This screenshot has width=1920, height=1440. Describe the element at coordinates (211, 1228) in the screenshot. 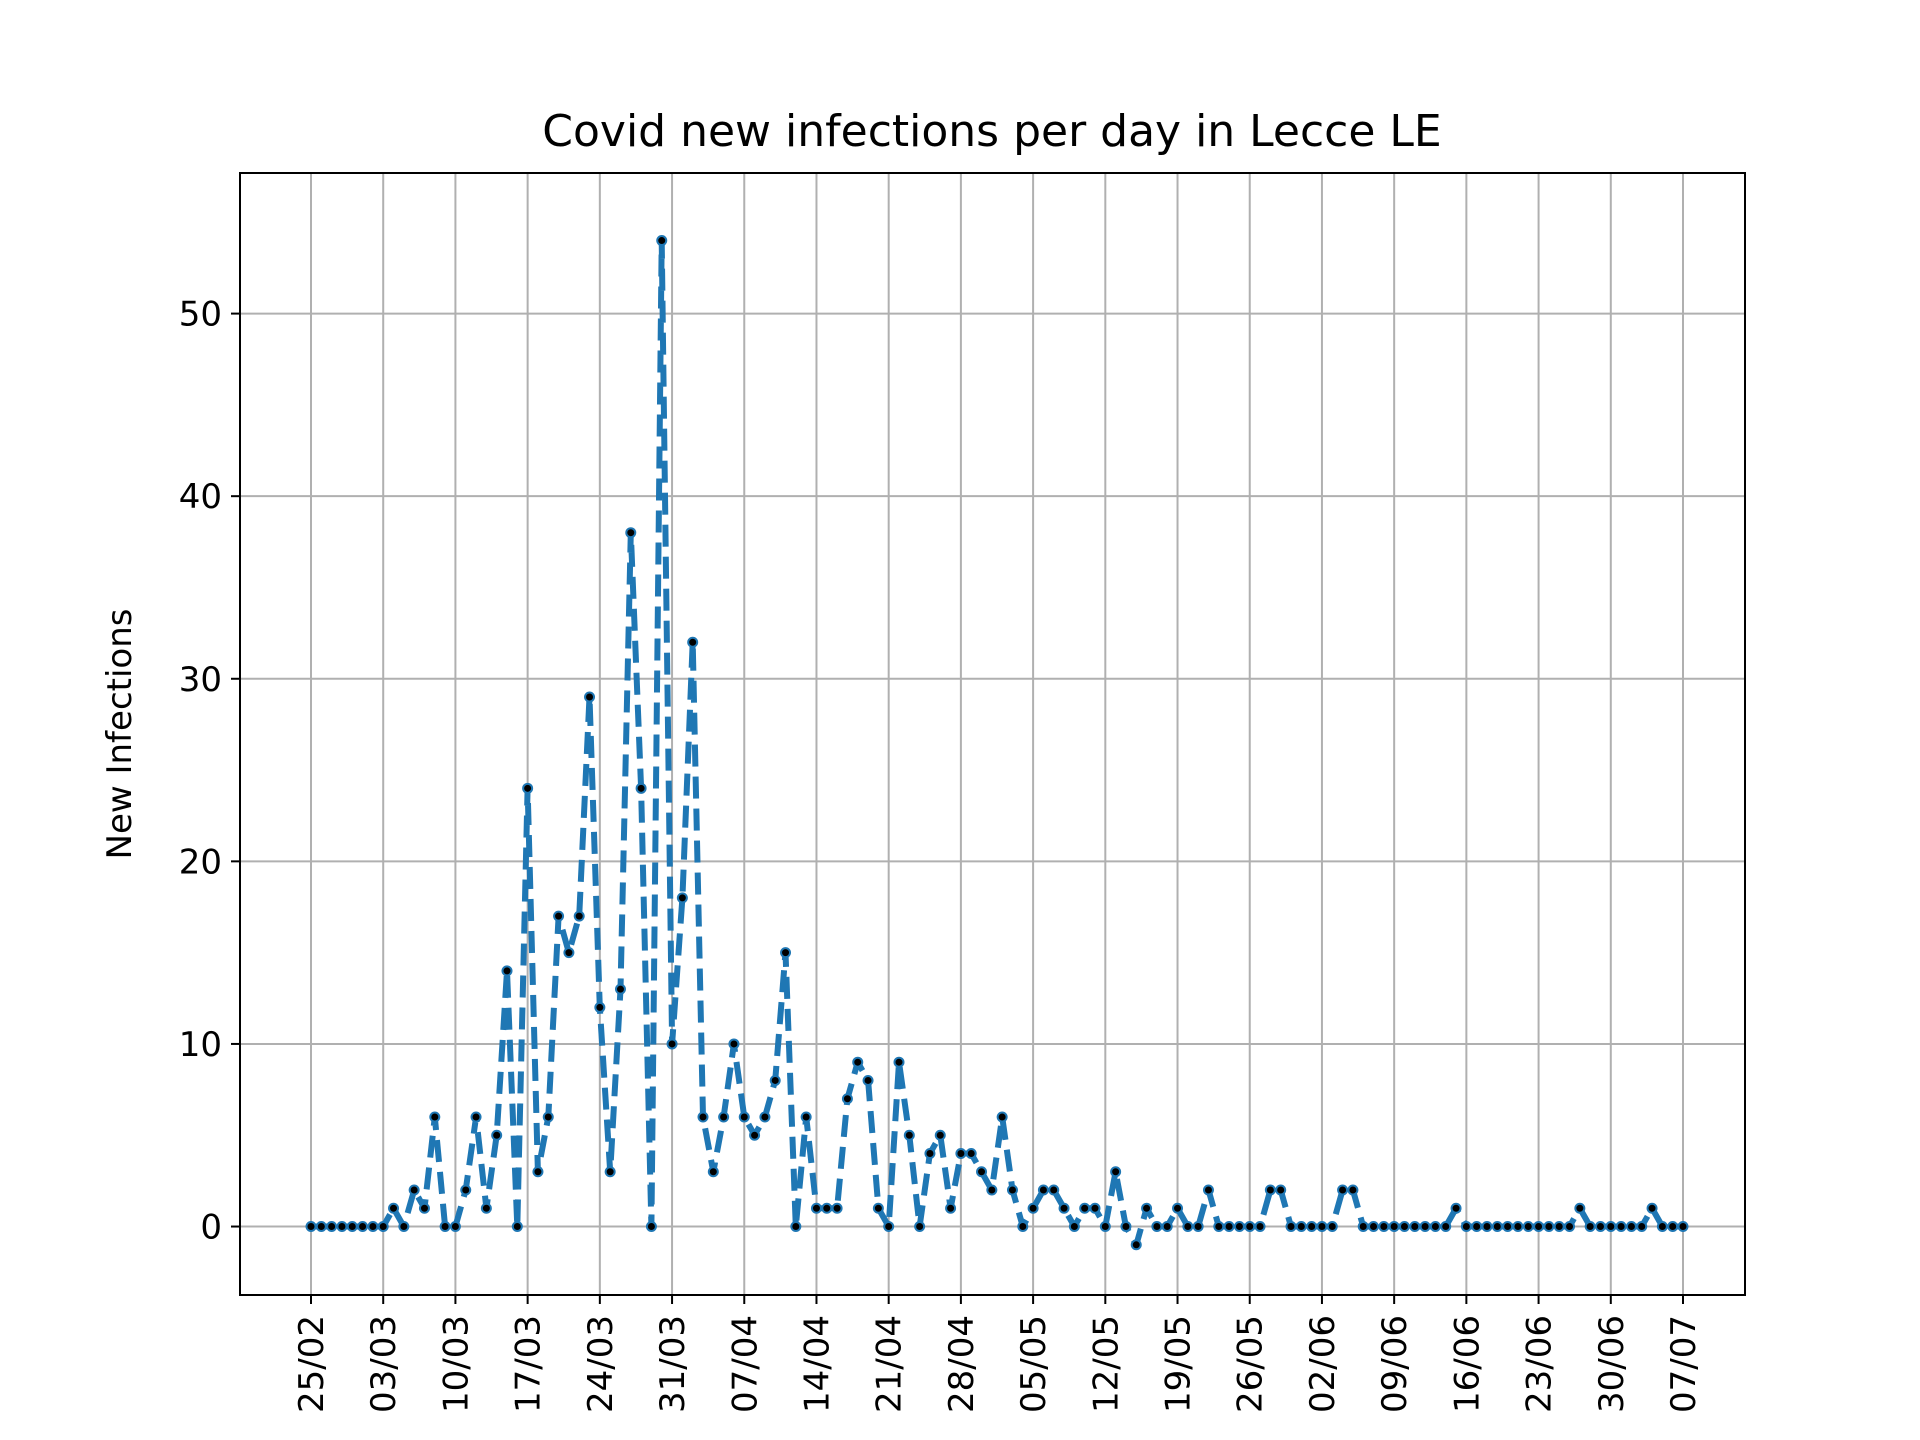

I see `y-tick-label: 0` at that location.